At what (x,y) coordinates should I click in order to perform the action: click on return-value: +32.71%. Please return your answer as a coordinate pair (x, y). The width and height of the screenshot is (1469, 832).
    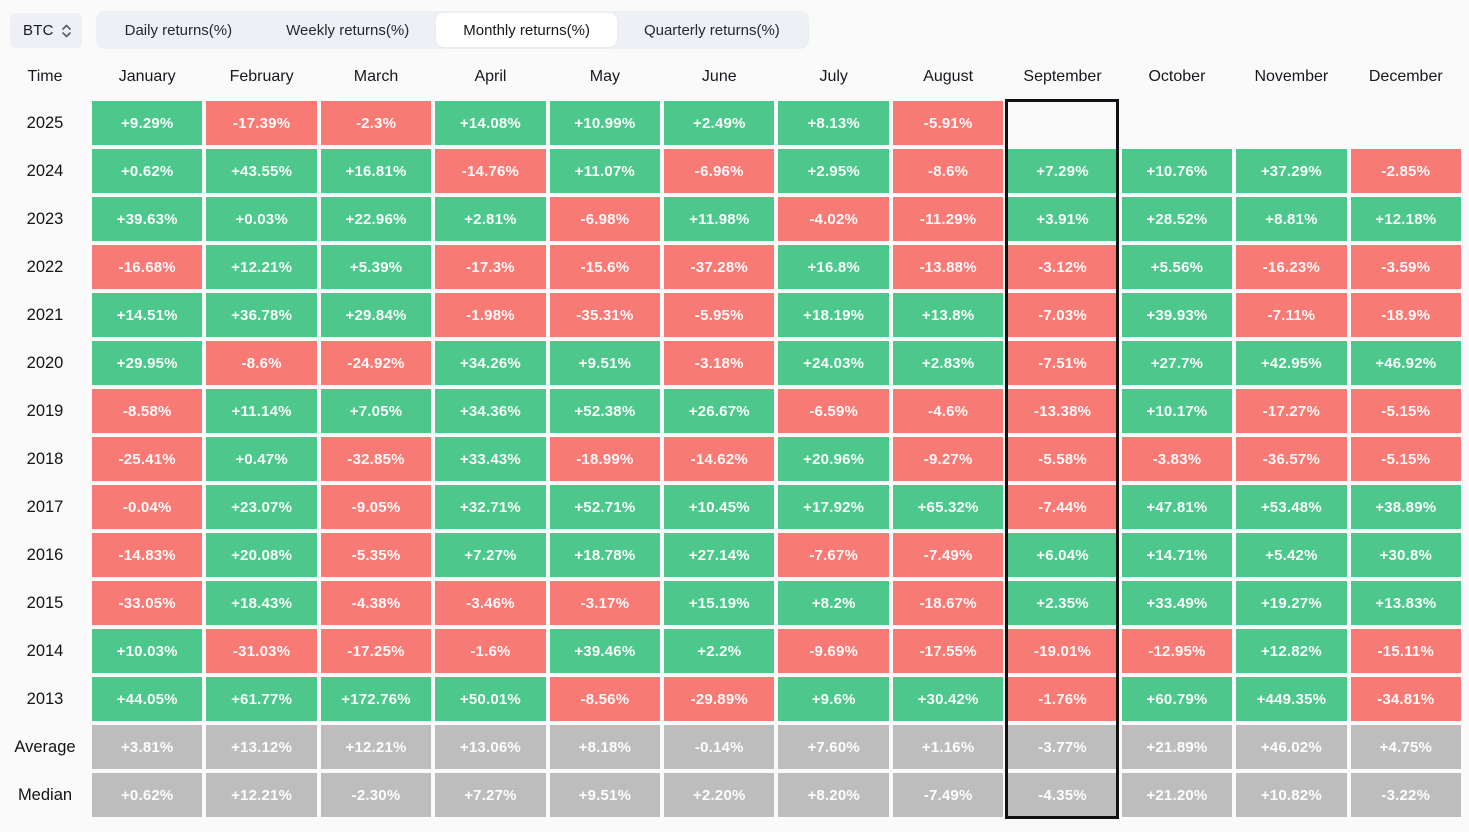
    Looking at the image, I should click on (490, 507).